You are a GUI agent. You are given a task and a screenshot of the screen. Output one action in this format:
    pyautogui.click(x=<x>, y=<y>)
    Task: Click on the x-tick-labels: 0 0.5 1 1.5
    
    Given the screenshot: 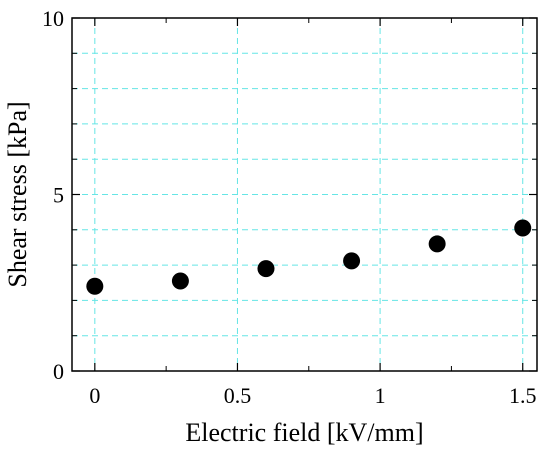 What is the action you would take?
    pyautogui.click(x=312, y=395)
    